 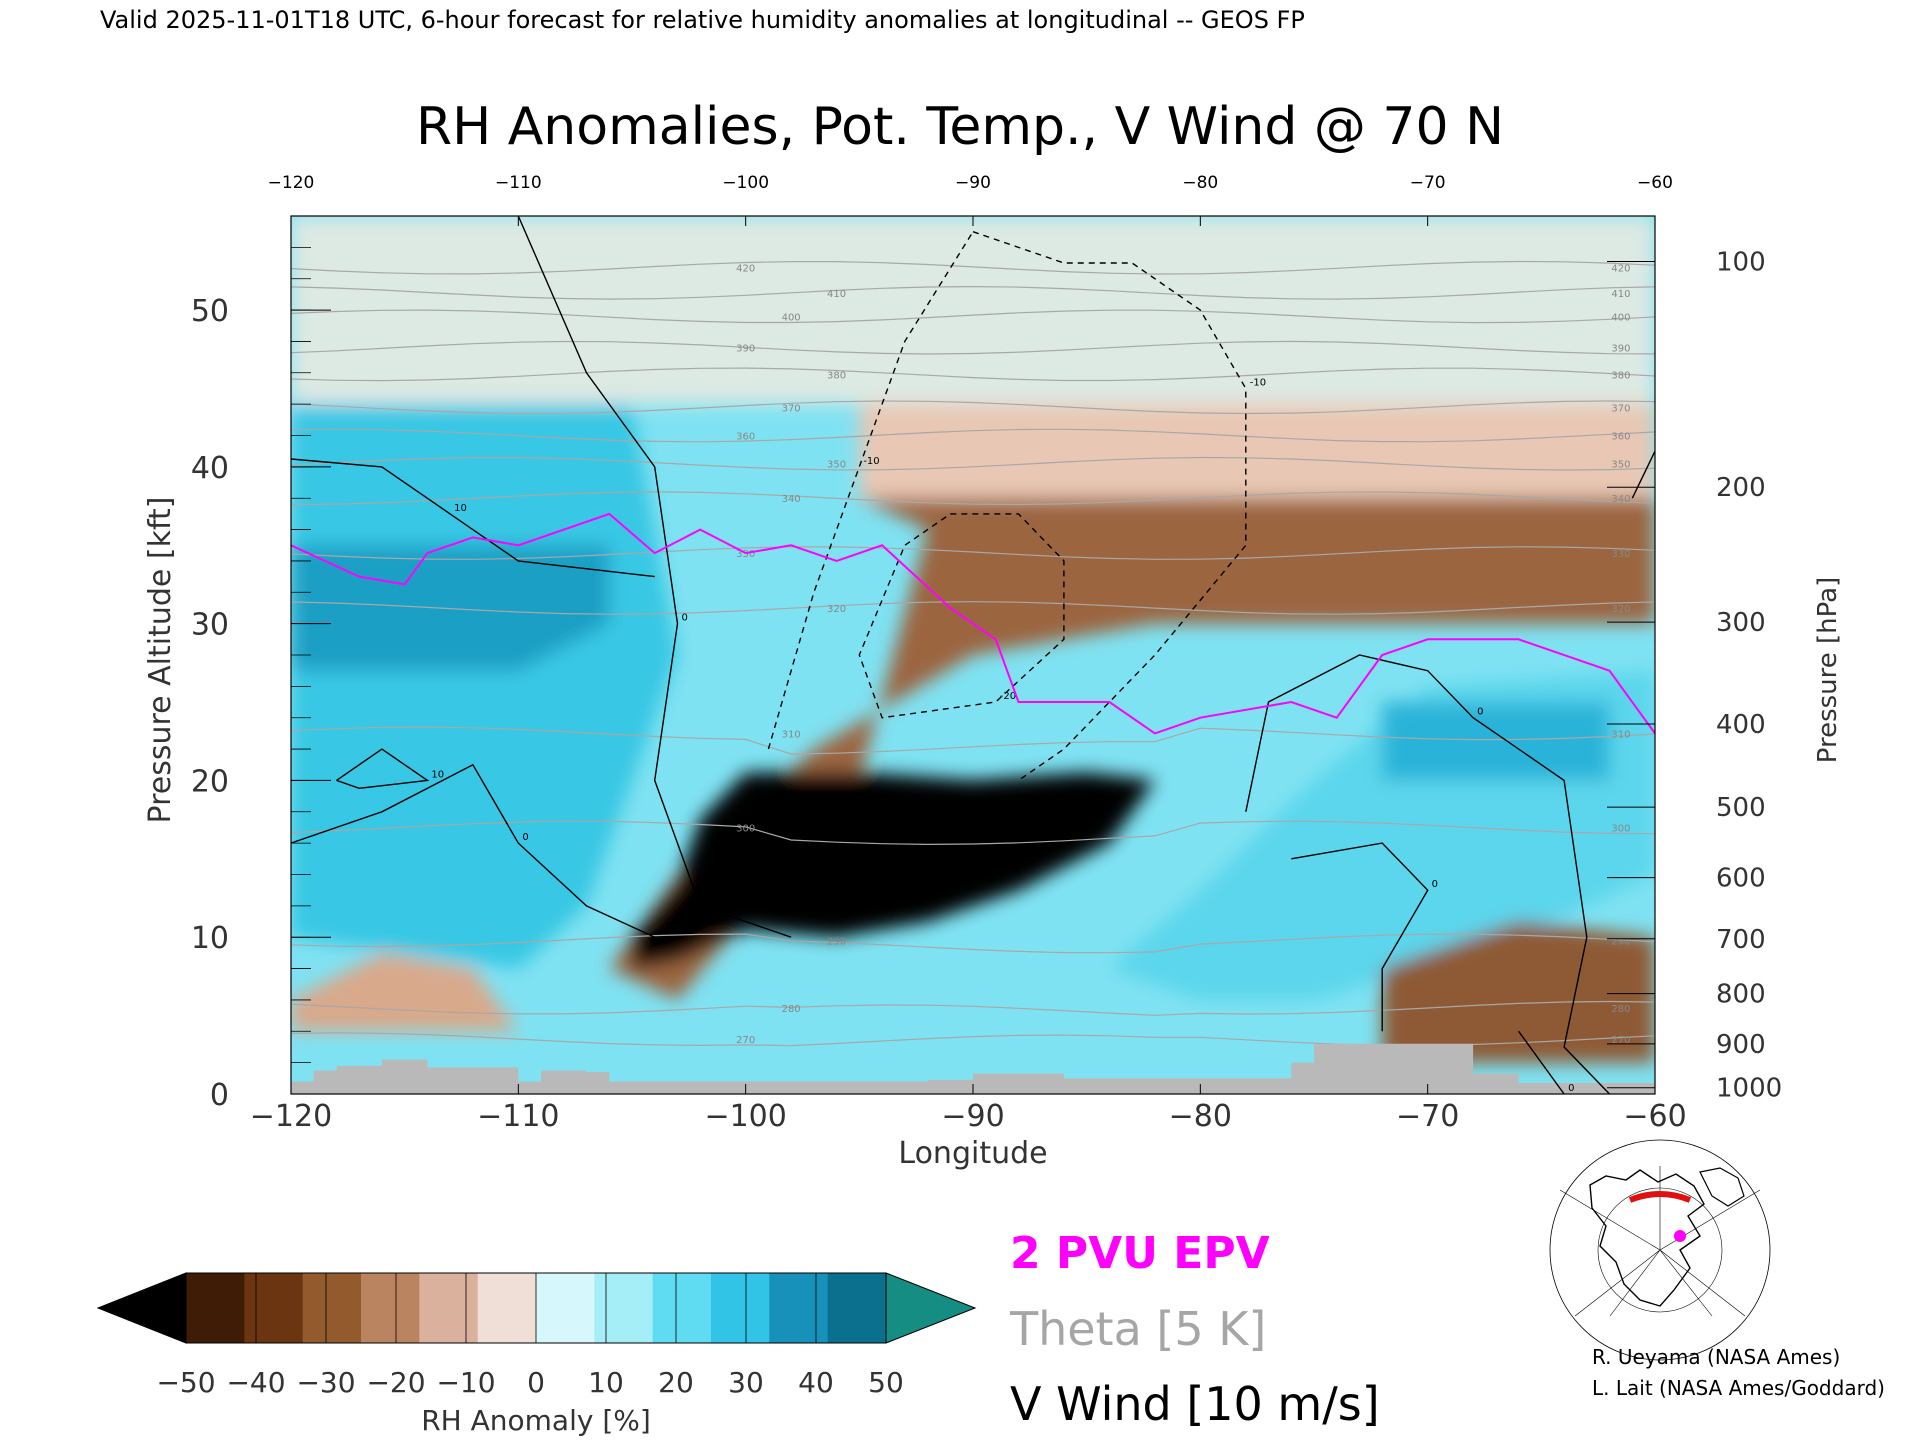 I want to click on theta-label: 280, so click(x=1620, y=1009).